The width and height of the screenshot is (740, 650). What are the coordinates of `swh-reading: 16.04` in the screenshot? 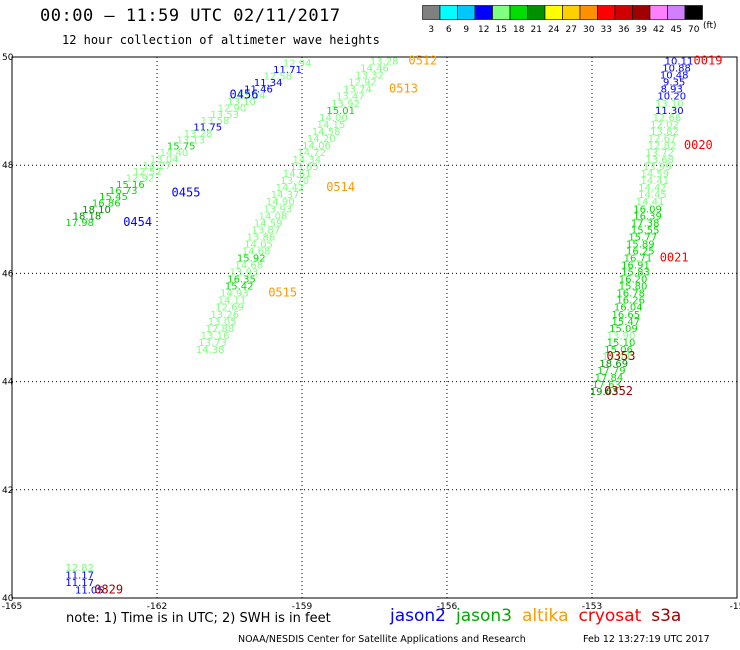 It's located at (628, 308).